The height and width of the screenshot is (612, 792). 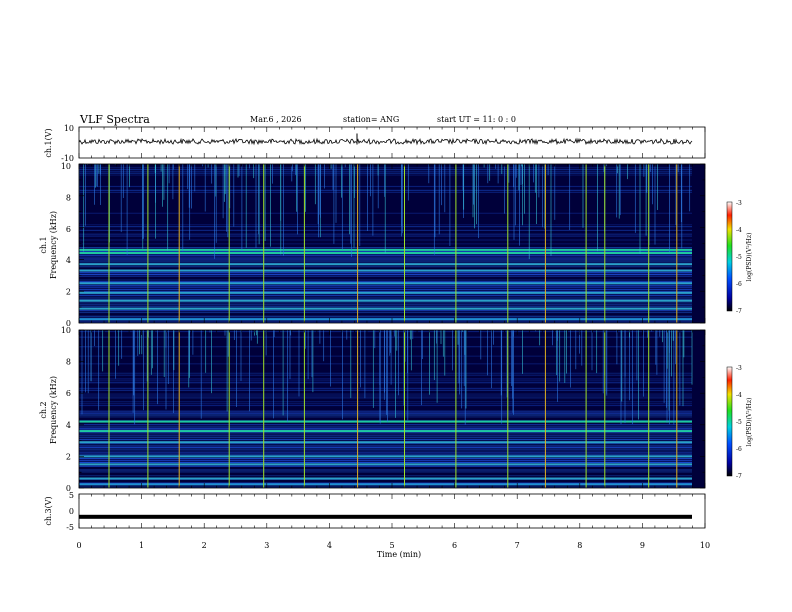 What do you see at coordinates (53, 410) in the screenshot?
I see `ch2-frequency-ylabel: Frequency (kHz)` at bounding box center [53, 410].